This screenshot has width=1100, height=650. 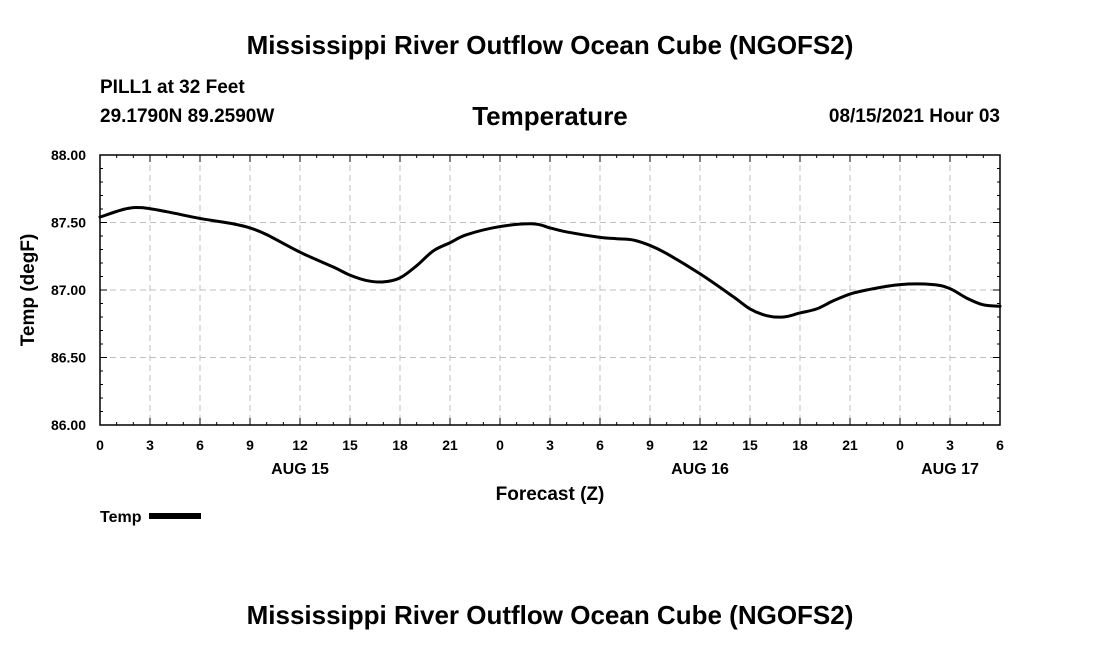 I want to click on coordinates-label: 29.1790N 89.2590W, so click(x=187, y=116).